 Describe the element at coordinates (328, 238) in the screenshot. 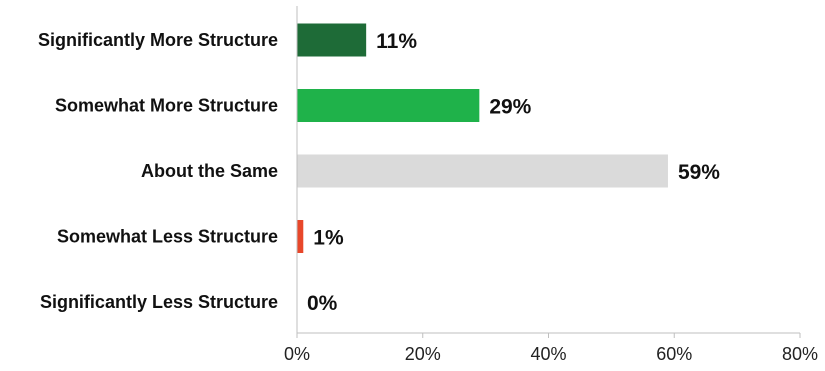

I see `data-label-3: 1%` at that location.